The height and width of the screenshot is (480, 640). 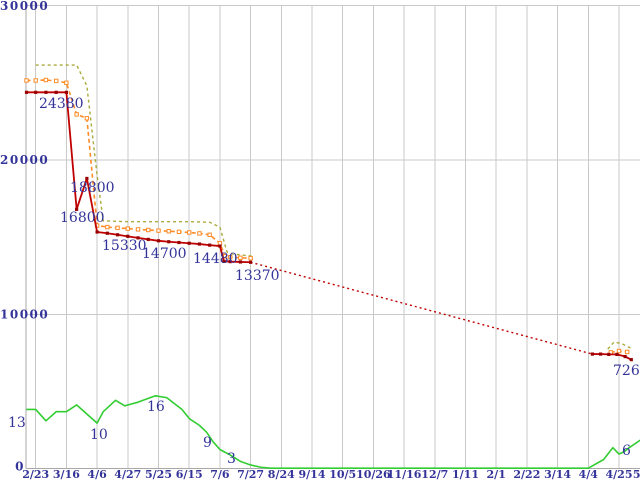 I want to click on y-tick-label-10000: 10000, so click(x=24, y=314).